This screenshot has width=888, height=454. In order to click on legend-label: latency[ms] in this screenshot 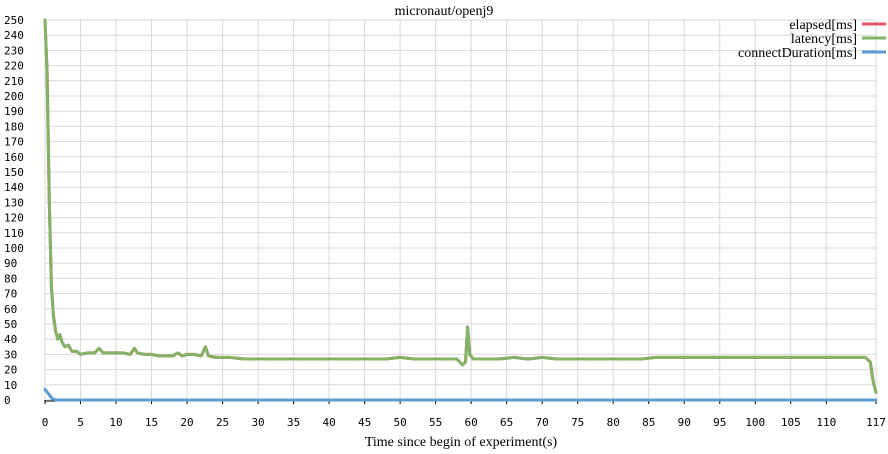, I will do `click(824, 39)`.